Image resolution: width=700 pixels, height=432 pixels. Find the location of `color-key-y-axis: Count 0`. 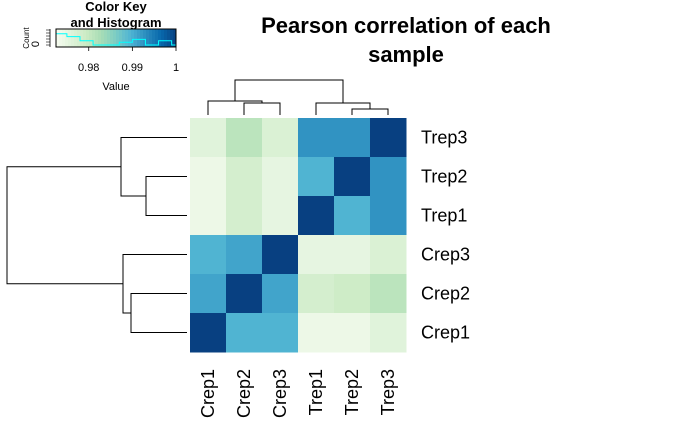

color-key-y-axis: Count 0 is located at coordinates (36, 38).